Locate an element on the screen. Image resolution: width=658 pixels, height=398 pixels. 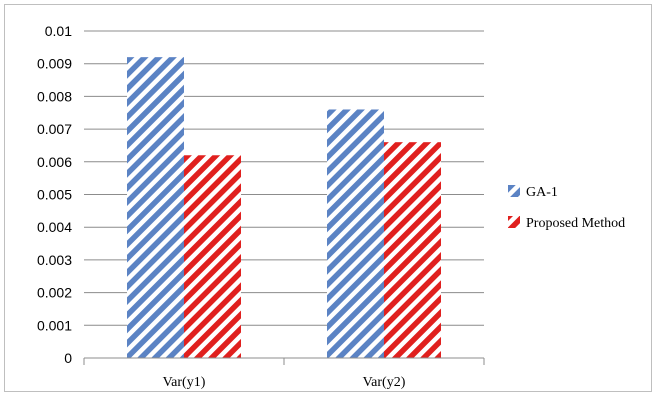
legend-label: GA-1 is located at coordinates (542, 192).